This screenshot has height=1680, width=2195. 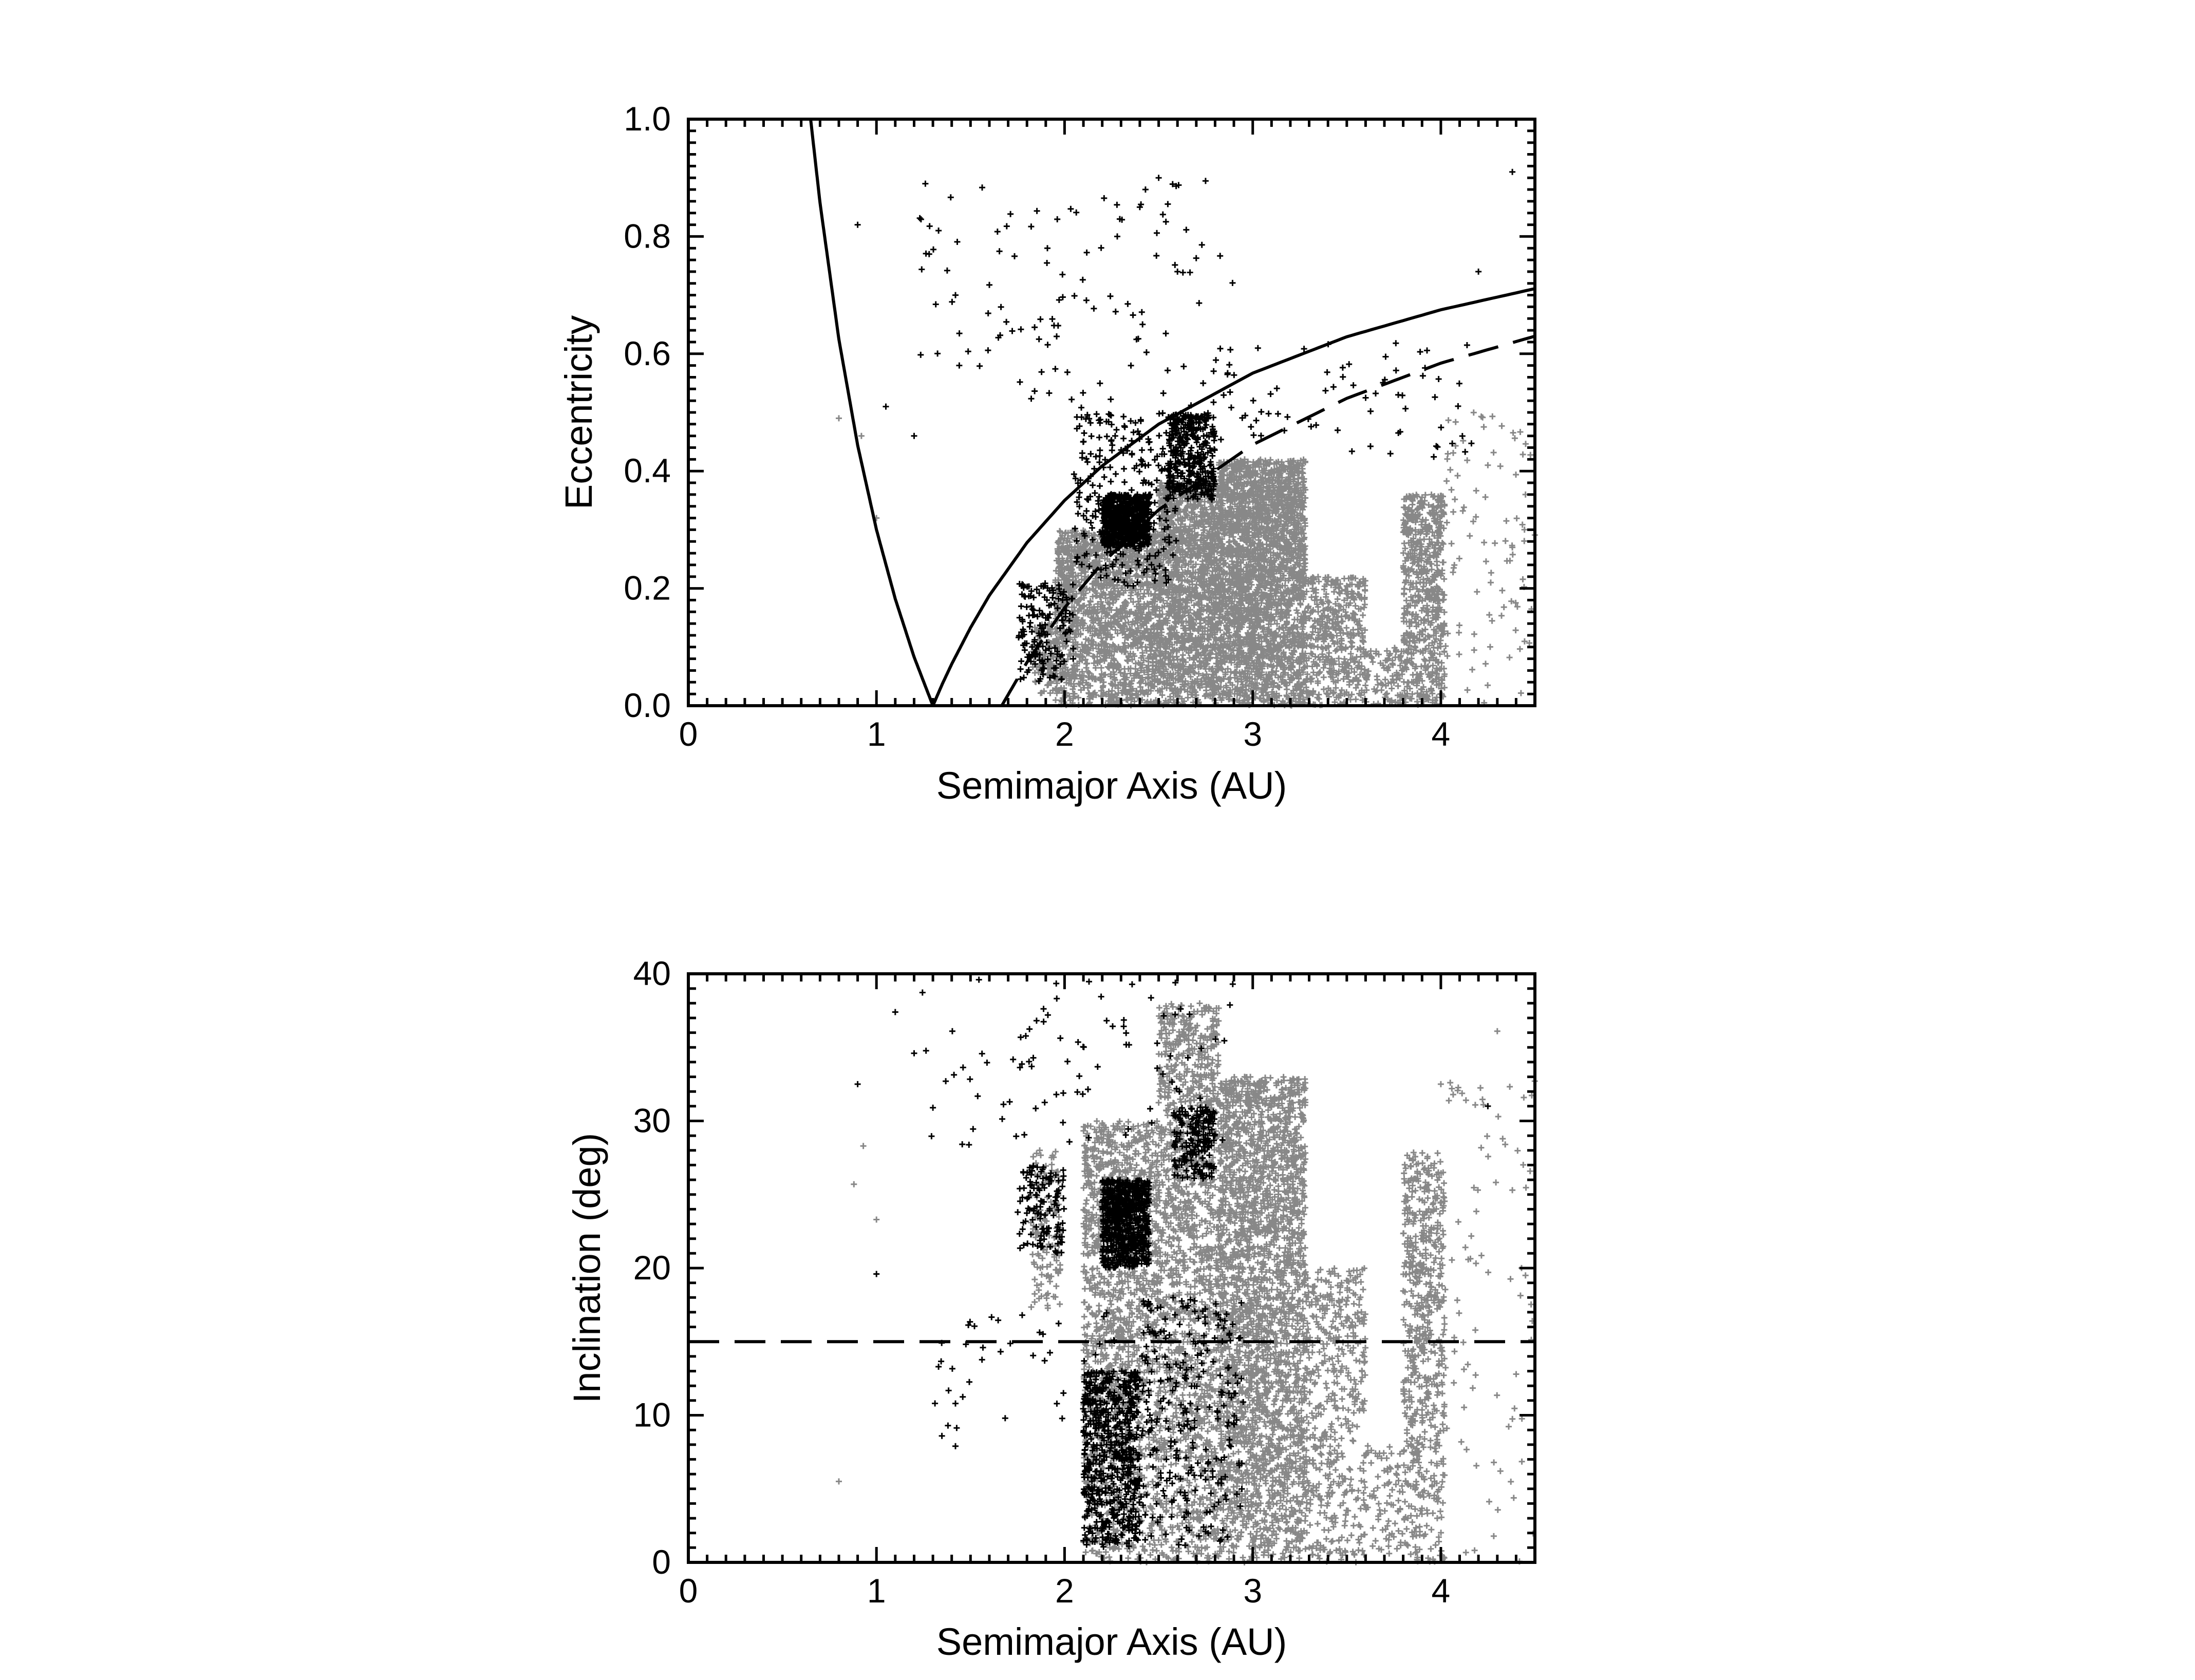 I want to click on eccentricity-y-tick-label: 0.4, so click(x=647, y=470).